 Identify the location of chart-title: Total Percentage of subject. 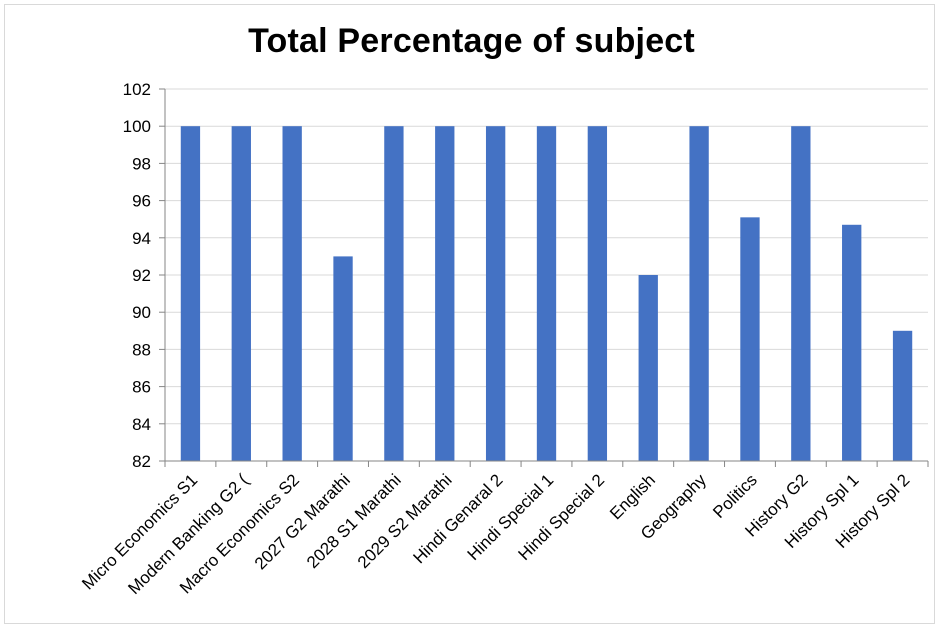
(471, 41).